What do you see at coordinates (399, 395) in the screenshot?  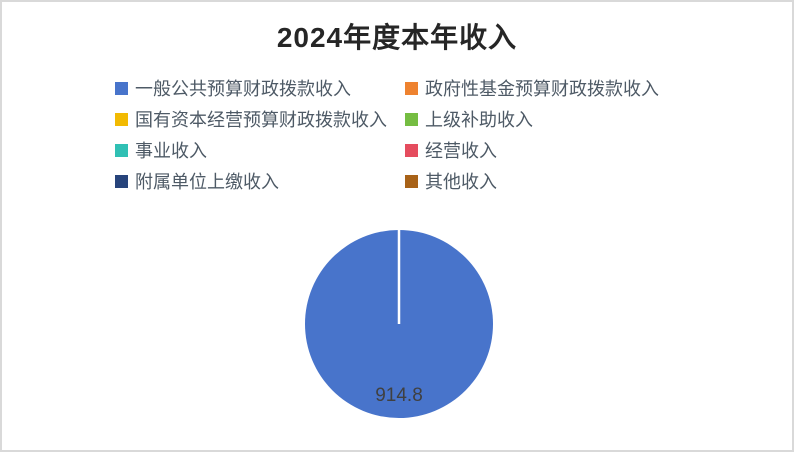 I see `pie-data-label: 914.8` at bounding box center [399, 395].